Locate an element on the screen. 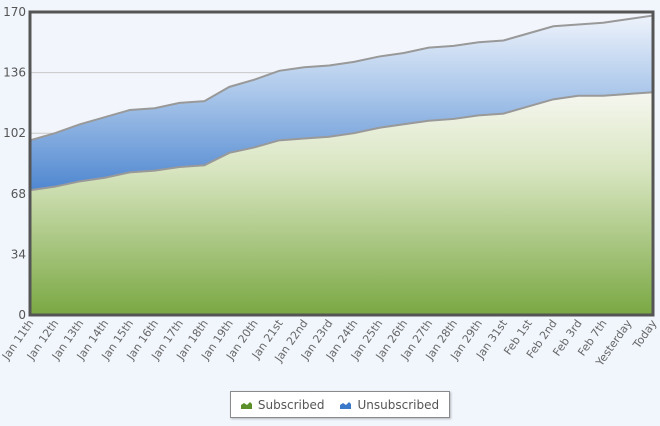 This screenshot has height=426, width=660. y-tick-label: 136 is located at coordinates (14, 73).